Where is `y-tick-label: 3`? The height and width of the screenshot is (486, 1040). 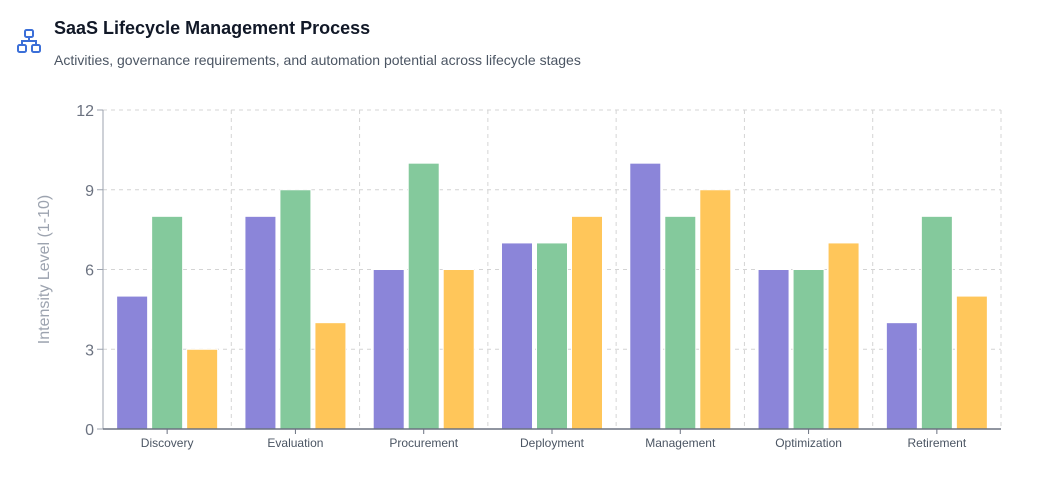
y-tick-label: 3 is located at coordinates (89, 350).